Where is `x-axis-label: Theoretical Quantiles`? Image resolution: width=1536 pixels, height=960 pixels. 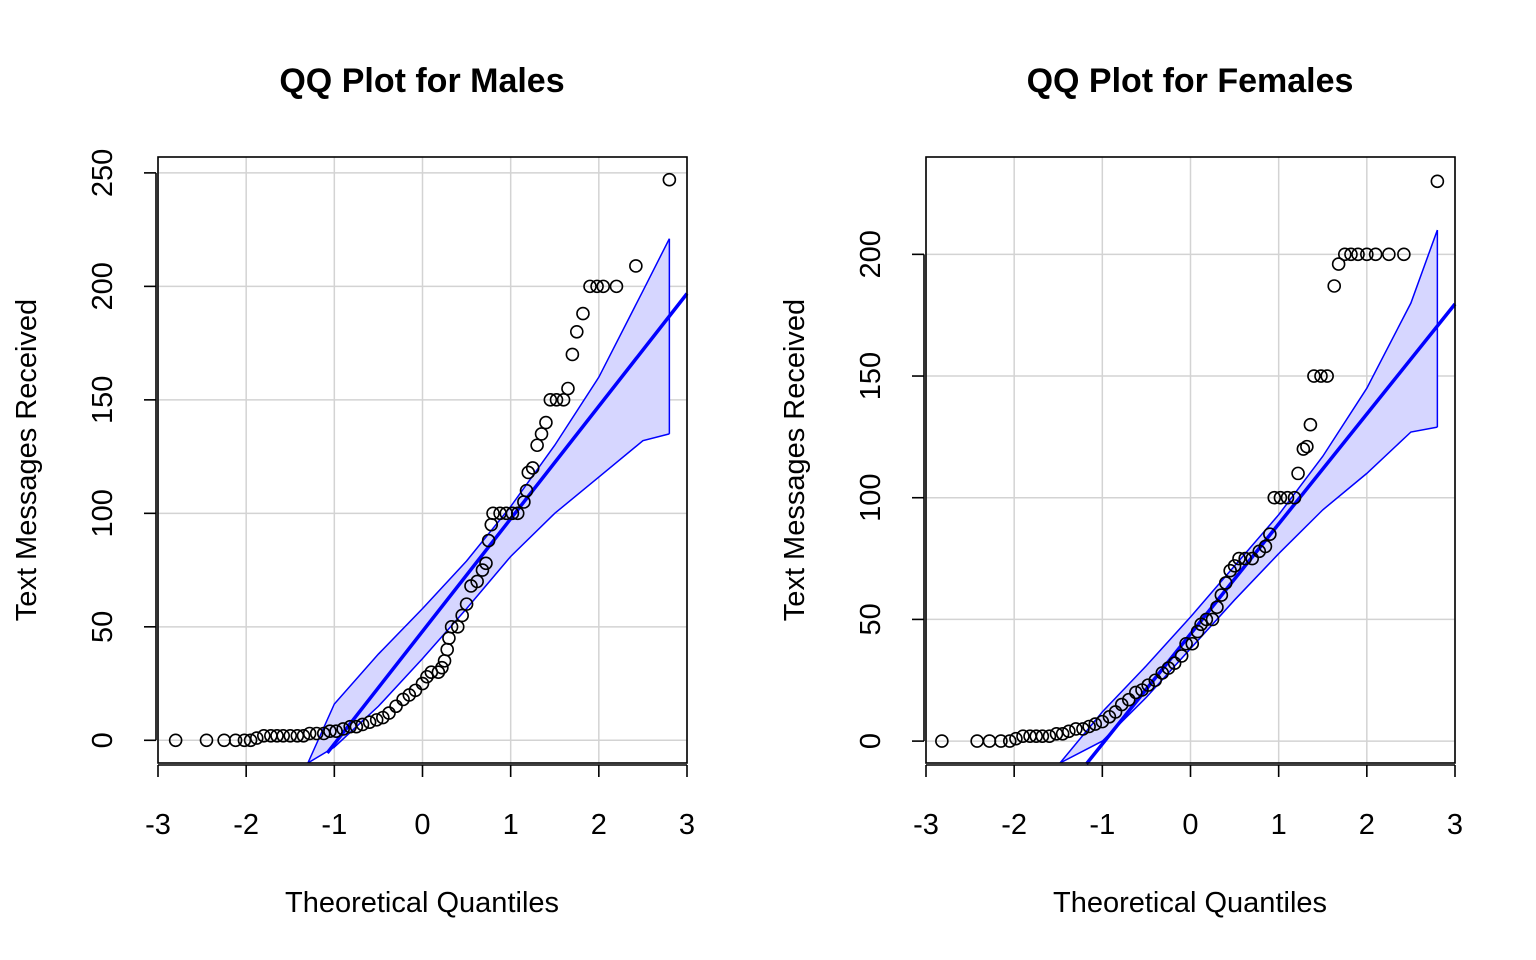 x-axis-label: Theoretical Quantiles is located at coordinates (422, 903).